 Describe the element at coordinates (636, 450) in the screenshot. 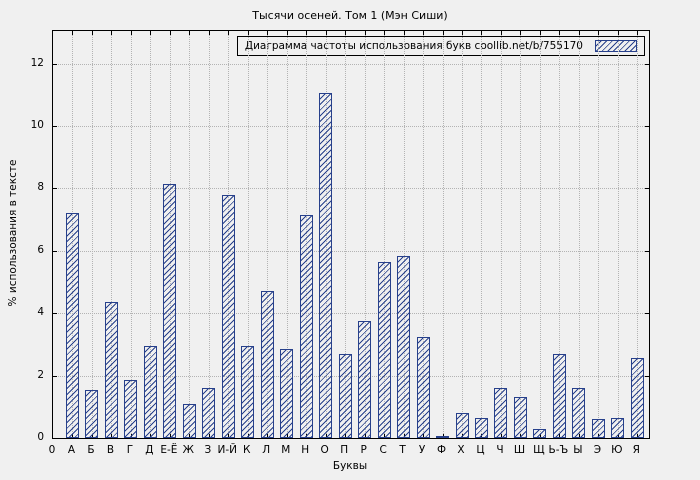

I see `x-tick-label: Я` at that location.